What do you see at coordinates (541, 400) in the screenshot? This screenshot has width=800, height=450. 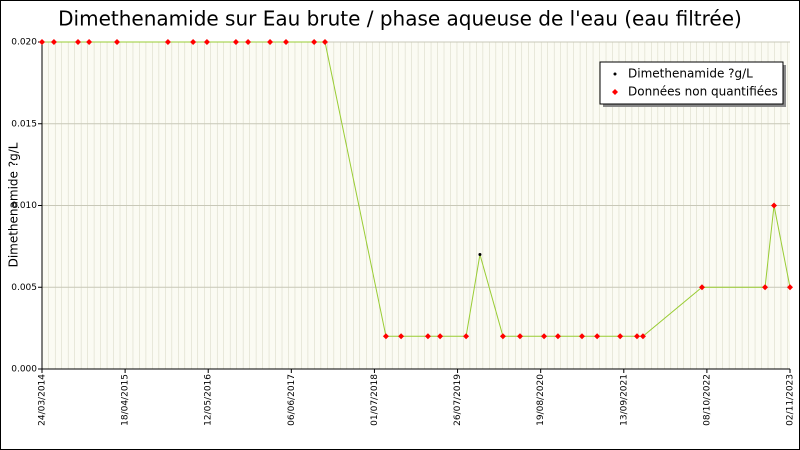 I see `x-tick-label: 19/08/2020` at bounding box center [541, 400].